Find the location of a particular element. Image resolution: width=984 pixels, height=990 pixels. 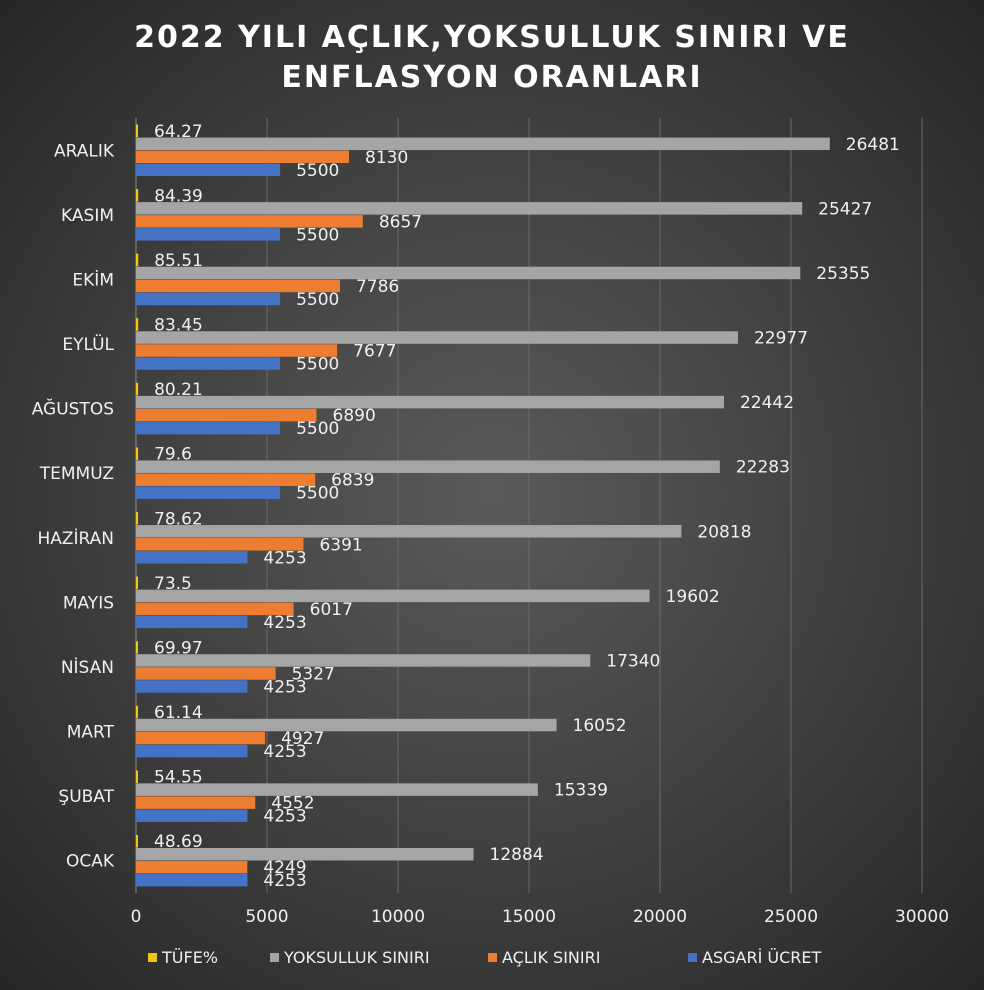

category-label: NİSAN is located at coordinates (87, 667).